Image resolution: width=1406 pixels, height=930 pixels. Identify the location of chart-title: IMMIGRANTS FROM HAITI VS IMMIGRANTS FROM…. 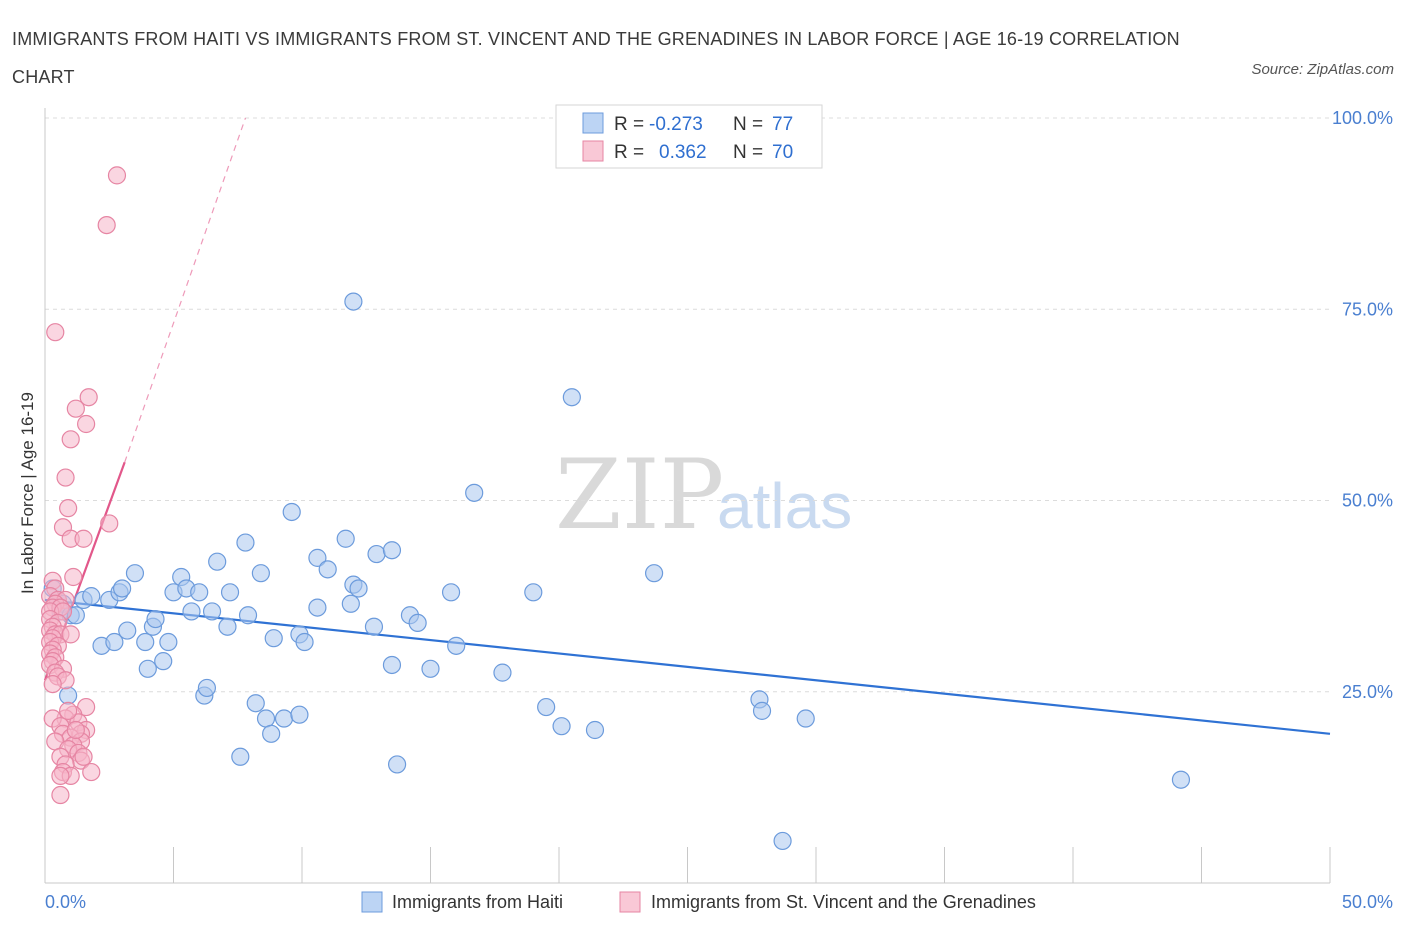
(596, 58).